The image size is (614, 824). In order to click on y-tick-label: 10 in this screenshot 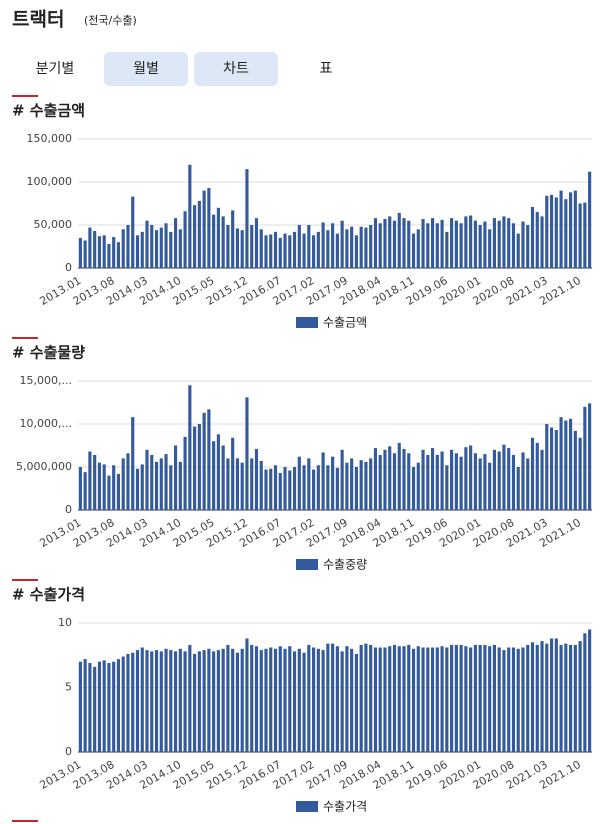, I will do `click(65, 622)`.